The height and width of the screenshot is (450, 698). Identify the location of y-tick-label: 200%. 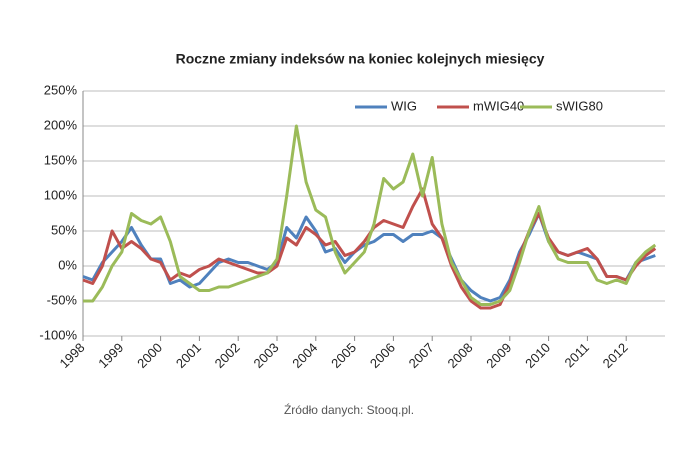
(61, 124).